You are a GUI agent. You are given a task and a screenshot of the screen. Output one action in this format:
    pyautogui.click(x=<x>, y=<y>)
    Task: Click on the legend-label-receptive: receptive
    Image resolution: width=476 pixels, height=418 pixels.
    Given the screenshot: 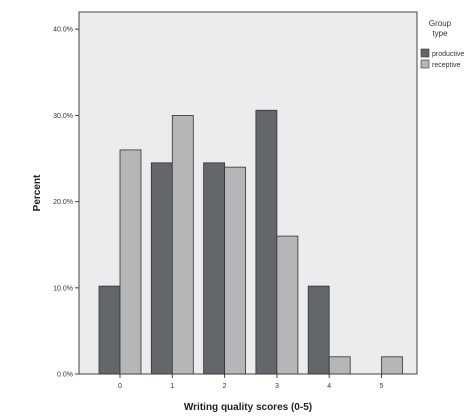 What is the action you would take?
    pyautogui.click(x=446, y=65)
    